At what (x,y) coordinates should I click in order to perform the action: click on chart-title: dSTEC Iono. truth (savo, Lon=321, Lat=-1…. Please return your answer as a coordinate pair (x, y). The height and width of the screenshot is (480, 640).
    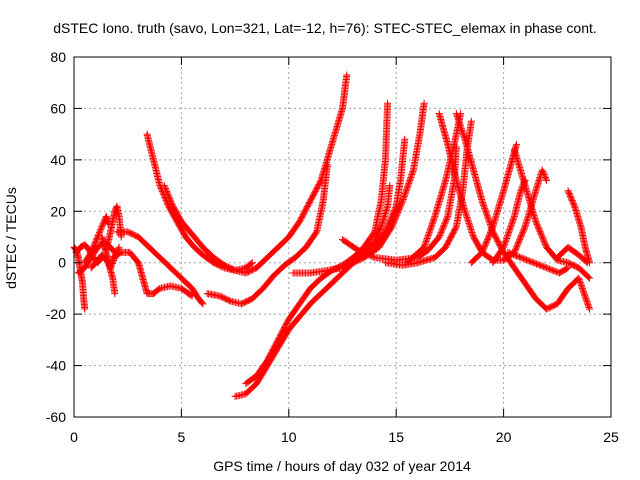
    Looking at the image, I should click on (325, 28).